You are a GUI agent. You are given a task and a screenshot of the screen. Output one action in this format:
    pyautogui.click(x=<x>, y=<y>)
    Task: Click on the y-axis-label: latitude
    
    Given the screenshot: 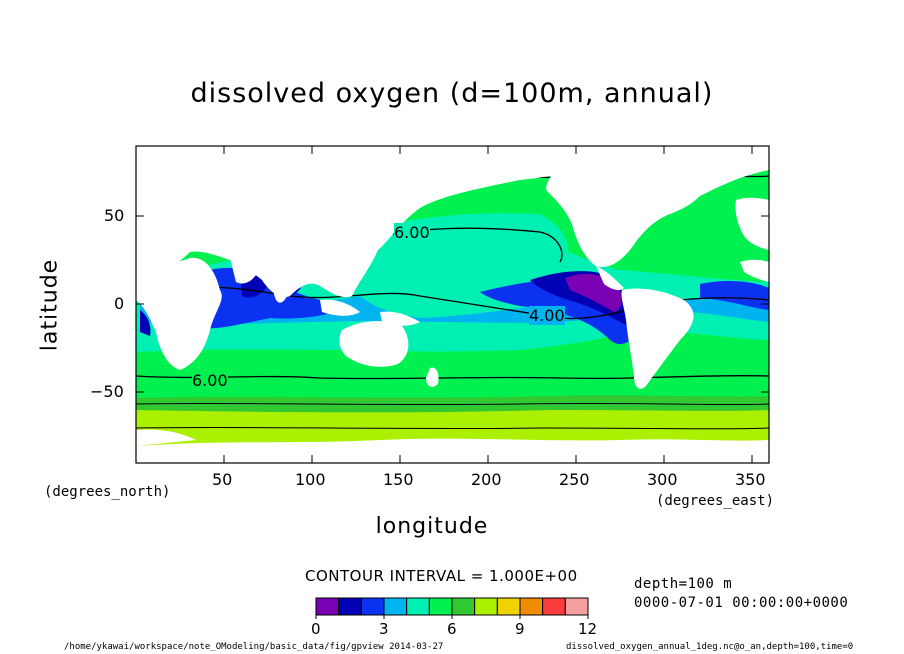 What is the action you would take?
    pyautogui.click(x=50, y=305)
    